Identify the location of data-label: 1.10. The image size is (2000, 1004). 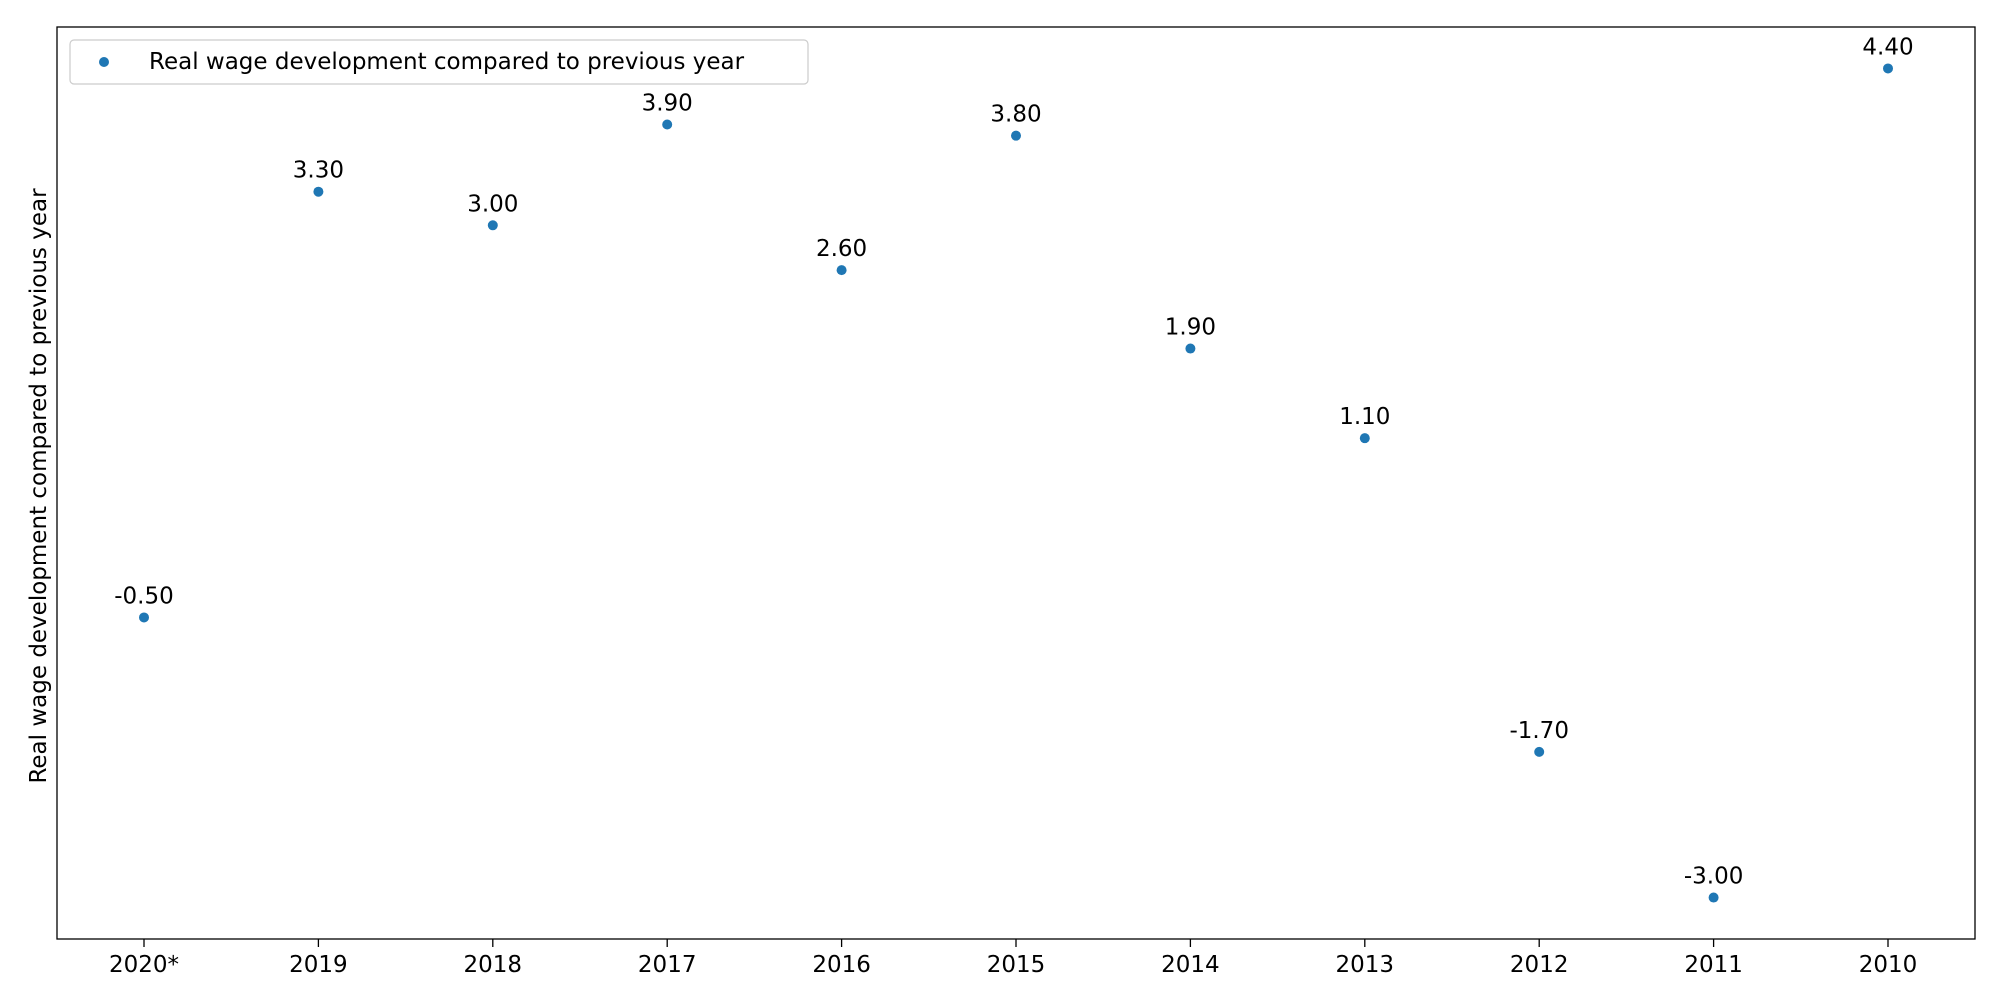
(1364, 417).